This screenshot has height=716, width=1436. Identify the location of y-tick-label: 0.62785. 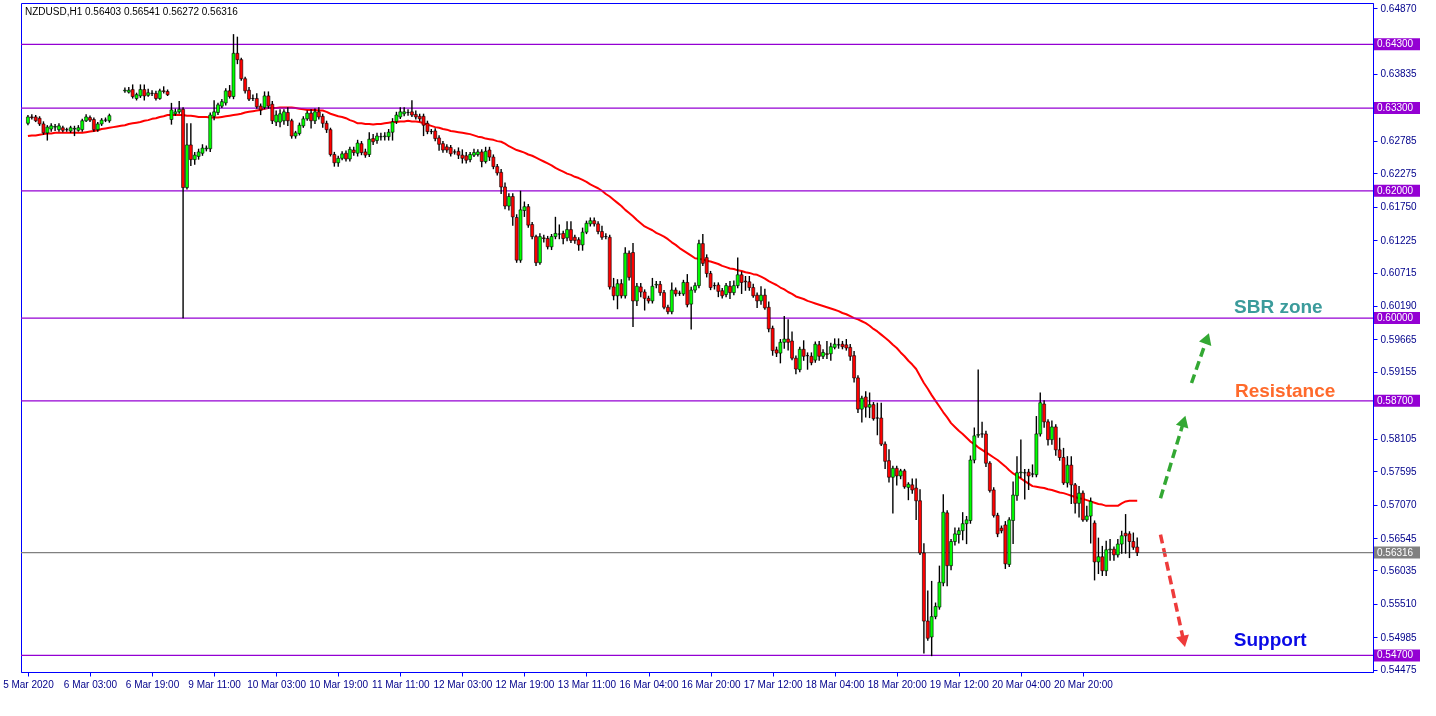
(1399, 141).